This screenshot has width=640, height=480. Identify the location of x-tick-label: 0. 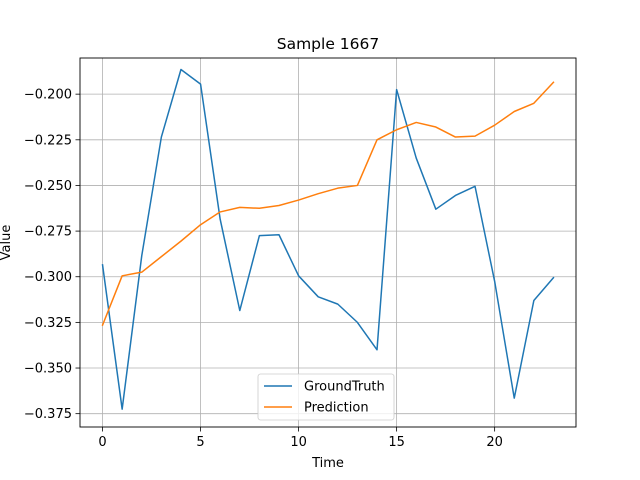
(102, 442).